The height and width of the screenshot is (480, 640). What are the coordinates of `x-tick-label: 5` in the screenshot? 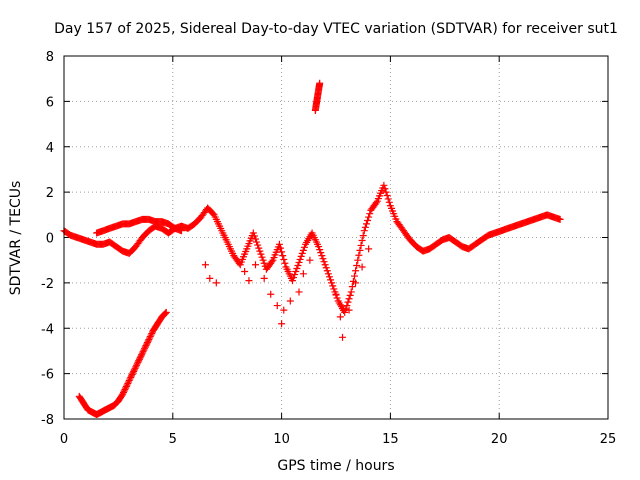 It's located at (173, 439).